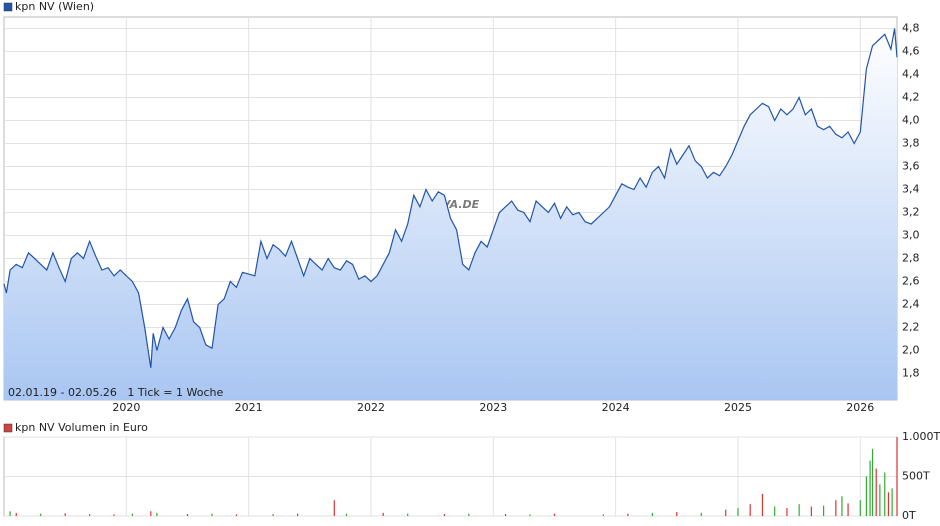 Image resolution: width=940 pixels, height=526 pixels. I want to click on date-range-note: 02.01.19 - 02.05.26 1 Tick = 1 Woche, so click(115, 392).